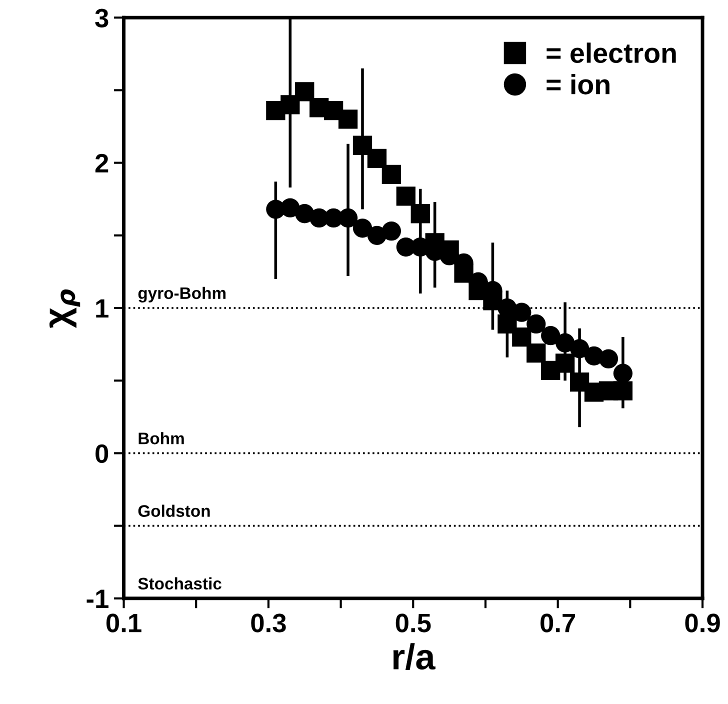 This screenshot has width=728, height=704. I want to click on legend-label: = electron, so click(611, 53).